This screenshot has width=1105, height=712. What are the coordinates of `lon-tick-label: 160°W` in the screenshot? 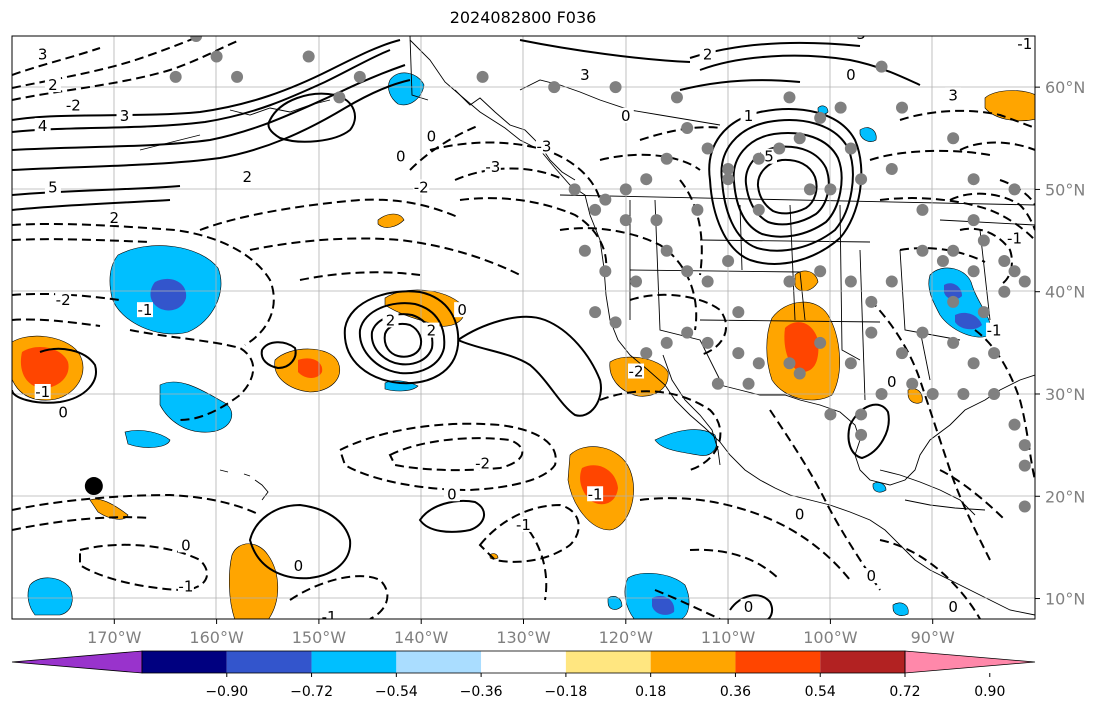 It's located at (216, 637).